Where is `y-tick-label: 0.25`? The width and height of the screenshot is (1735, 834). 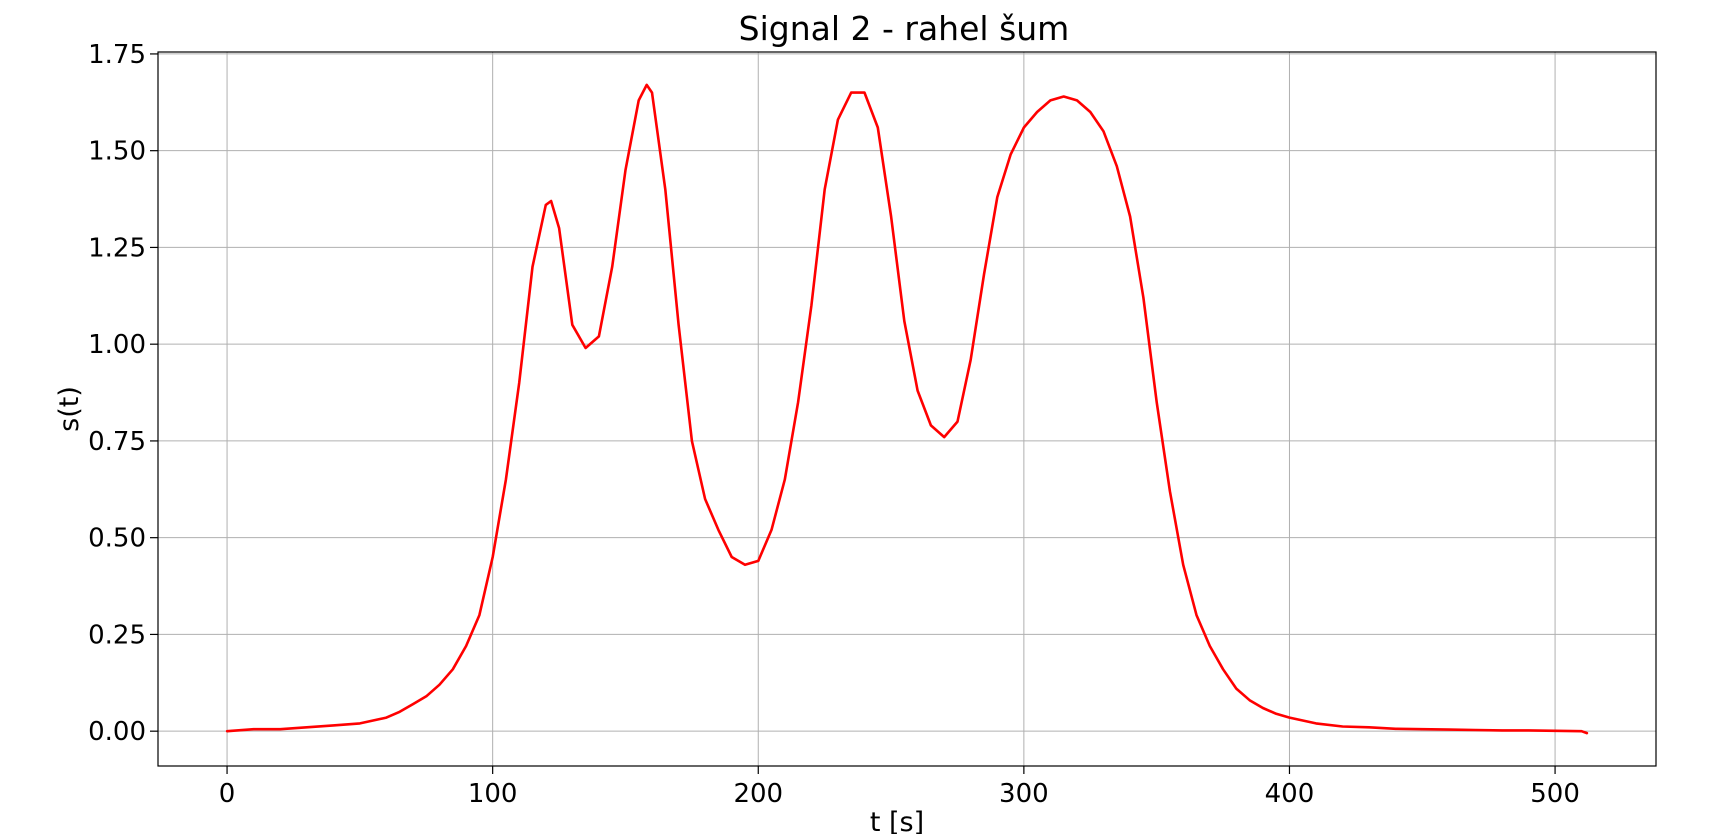 y-tick-label: 0.25 is located at coordinates (117, 635).